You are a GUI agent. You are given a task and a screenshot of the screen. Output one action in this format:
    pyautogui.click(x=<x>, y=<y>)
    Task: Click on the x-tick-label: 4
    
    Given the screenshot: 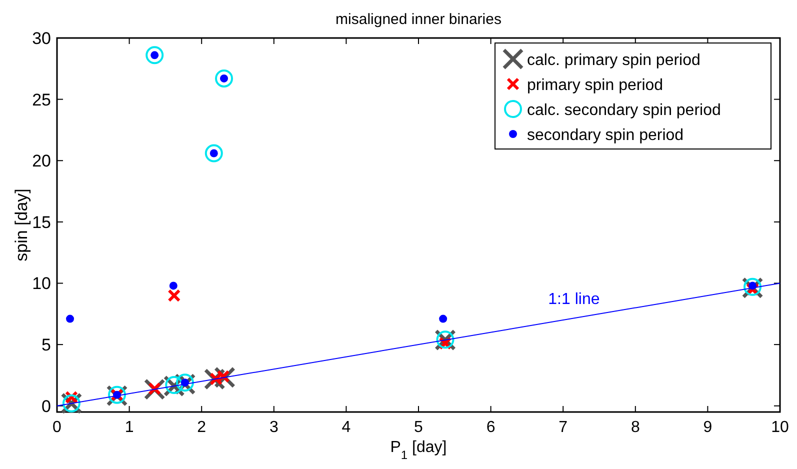 What is the action you would take?
    pyautogui.click(x=346, y=427)
    